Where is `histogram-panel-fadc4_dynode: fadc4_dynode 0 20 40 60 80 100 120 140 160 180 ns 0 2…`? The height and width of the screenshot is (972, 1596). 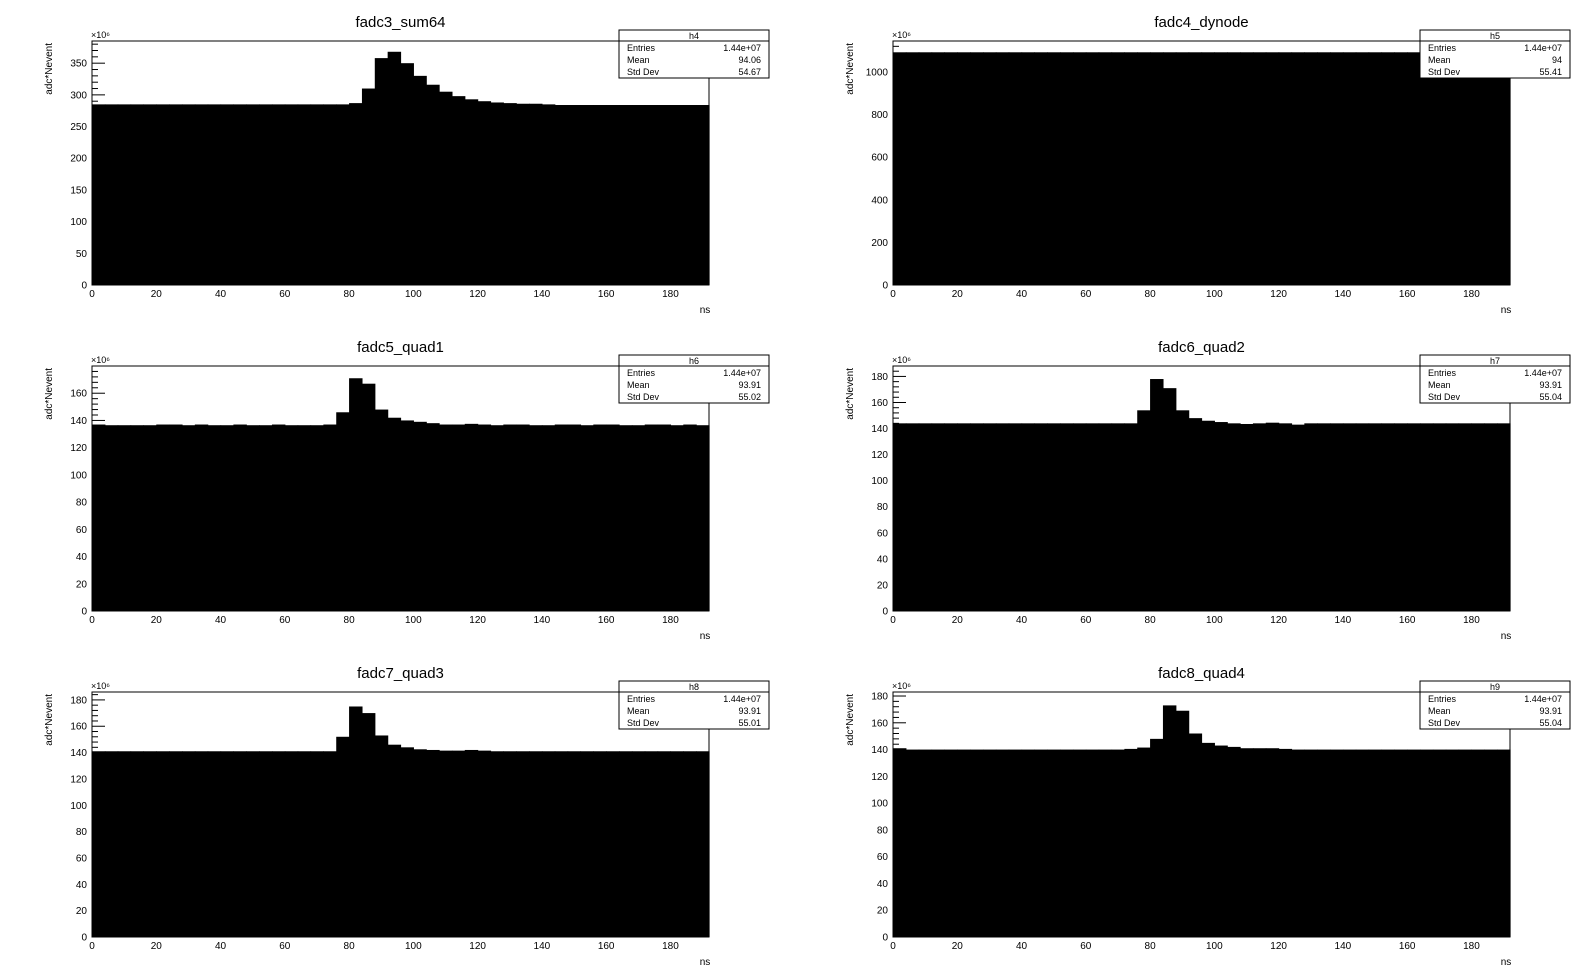
histogram-panel-fadc4_dynode: fadc4_dynode 0 20 40 60 80 100 120 140 160 180 ns 0 2… is located at coordinates (1208, 165).